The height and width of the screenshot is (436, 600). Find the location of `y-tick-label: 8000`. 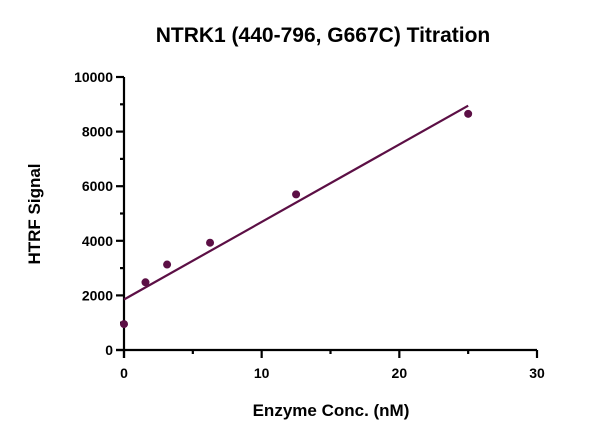

y-tick-label: 8000 is located at coordinates (97, 132).